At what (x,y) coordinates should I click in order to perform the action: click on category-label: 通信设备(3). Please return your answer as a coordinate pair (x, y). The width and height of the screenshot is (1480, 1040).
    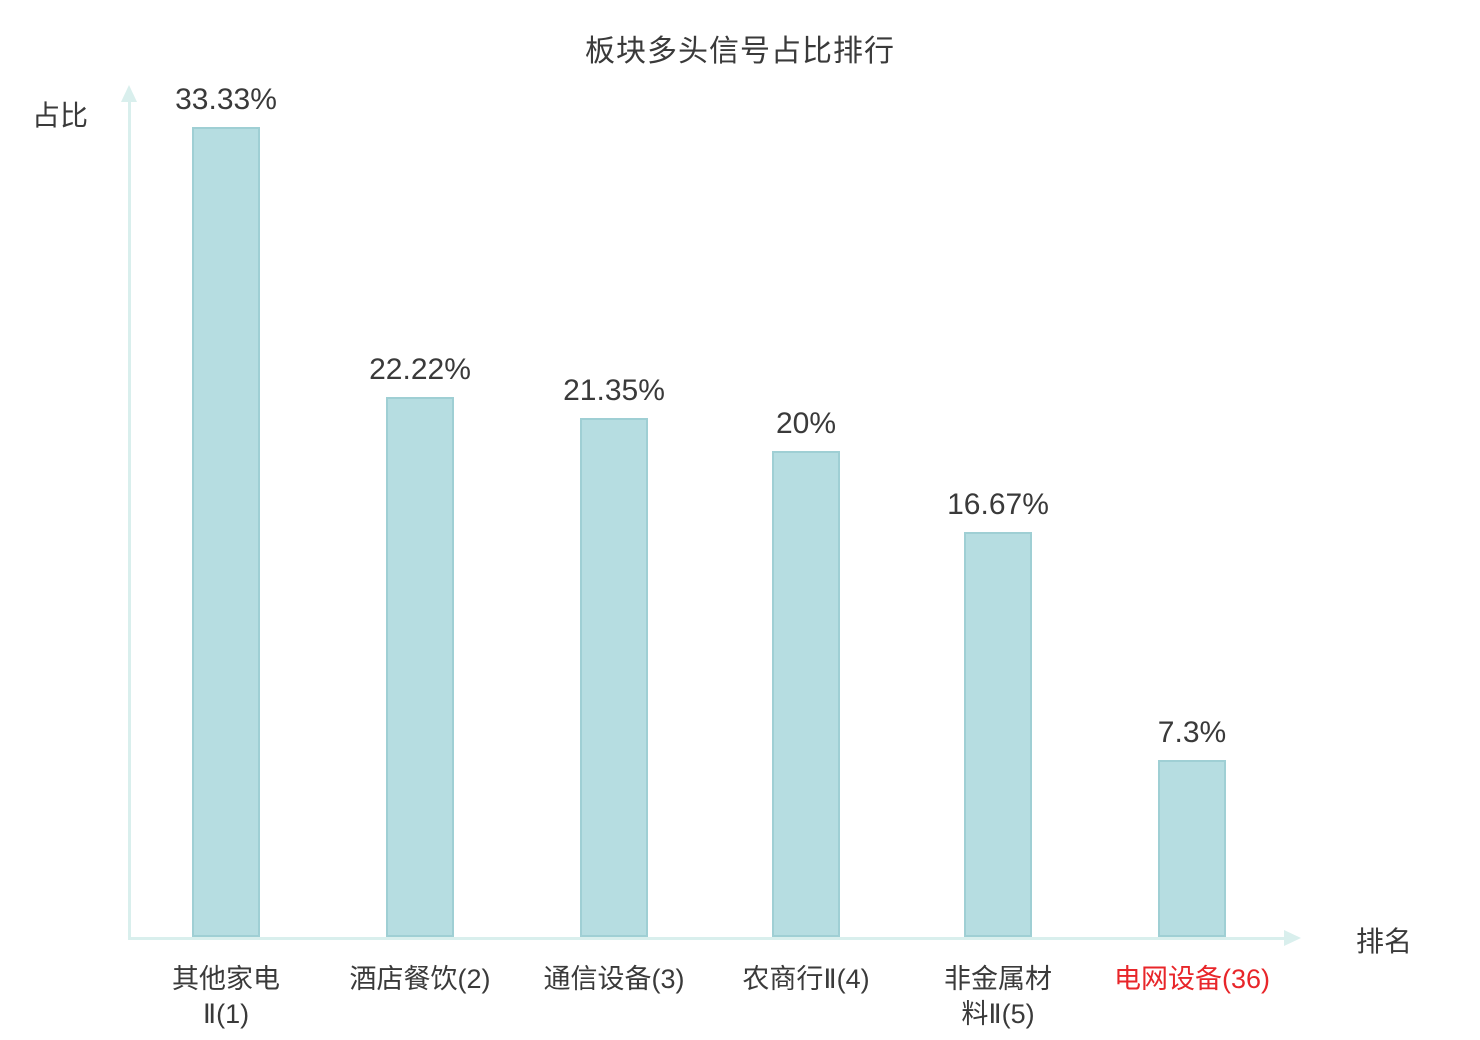
    Looking at the image, I should click on (614, 979).